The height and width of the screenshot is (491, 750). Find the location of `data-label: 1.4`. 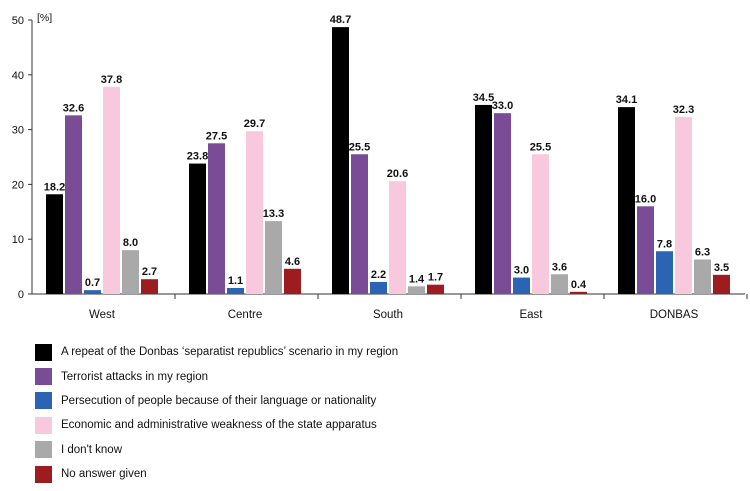

data-label: 1.4 is located at coordinates (417, 279).